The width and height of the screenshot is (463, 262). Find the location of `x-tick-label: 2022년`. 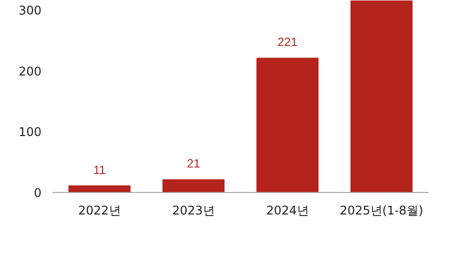

x-tick-label: 2022년 is located at coordinates (99, 211).